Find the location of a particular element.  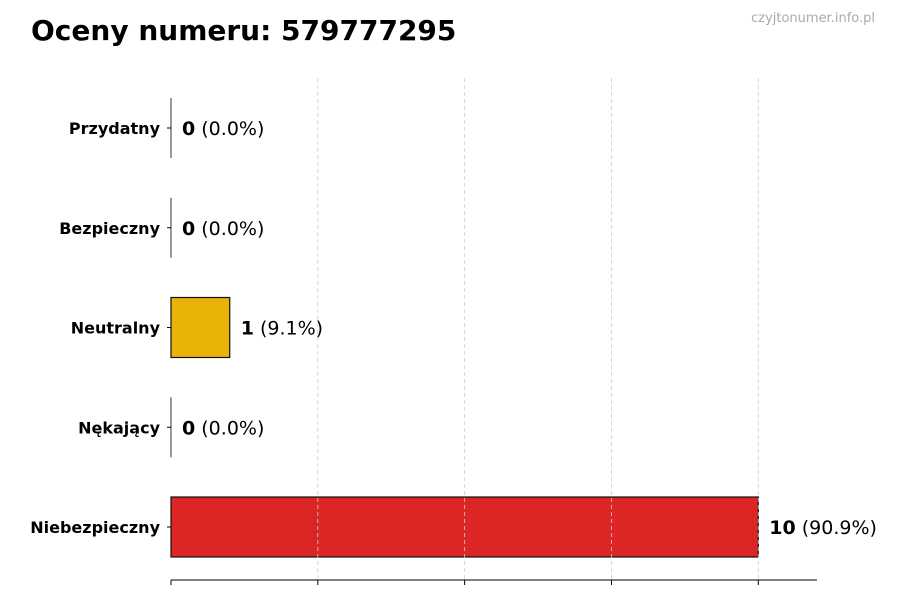

data-label-count: 1 is located at coordinates (247, 329).